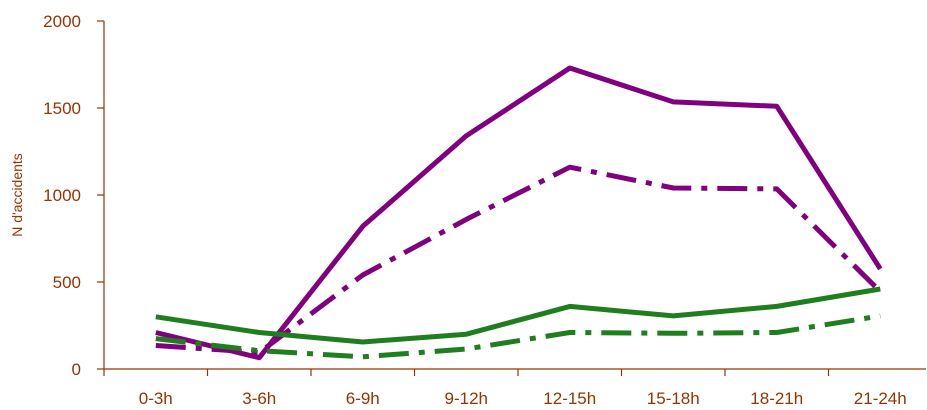  What do you see at coordinates (67, 282) in the screenshot?
I see `y-tick-label: 500` at bounding box center [67, 282].